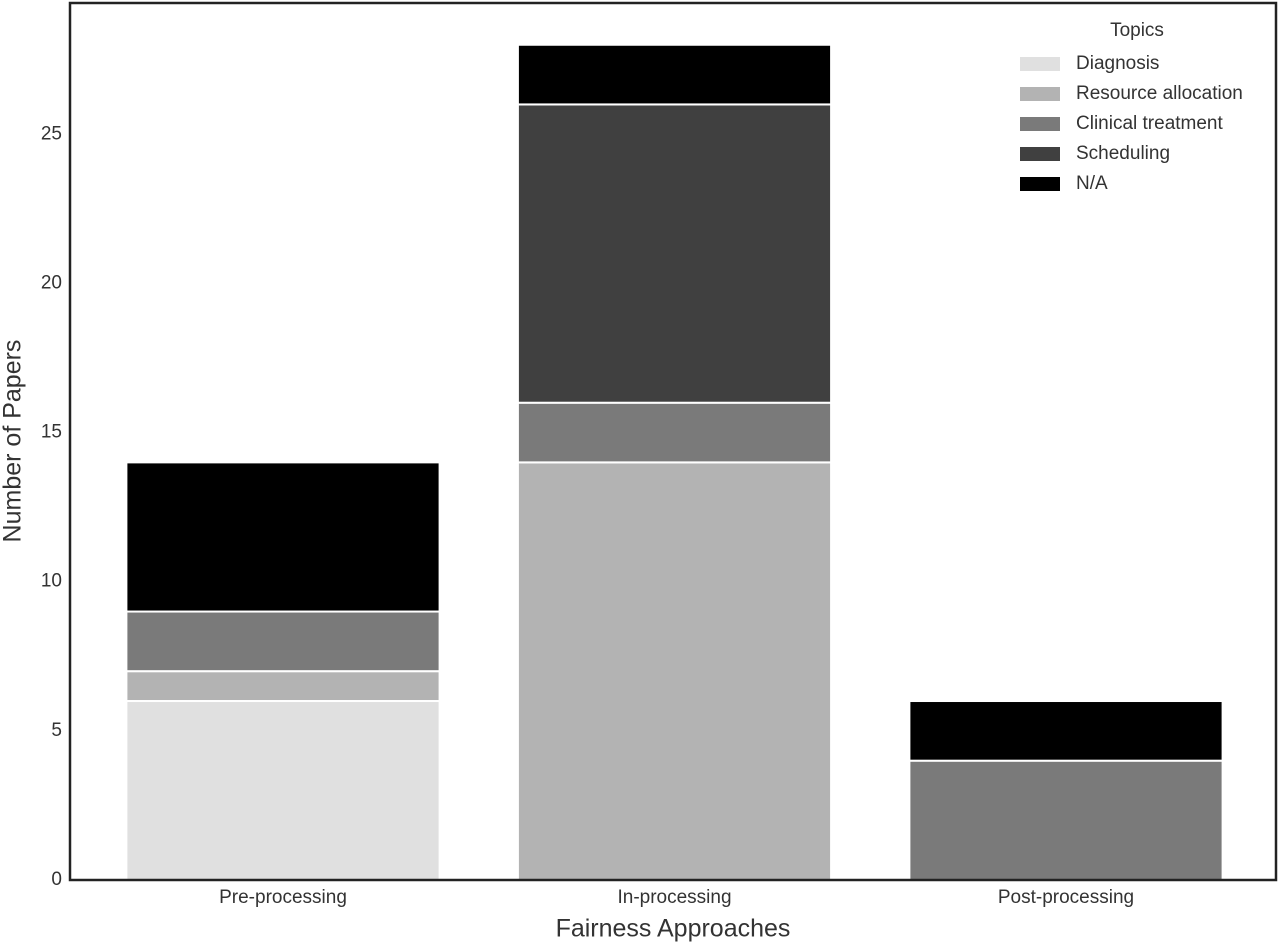 This screenshot has height=947, width=1280. What do you see at coordinates (51, 133) in the screenshot?
I see `y-tick-label: 25` at bounding box center [51, 133].